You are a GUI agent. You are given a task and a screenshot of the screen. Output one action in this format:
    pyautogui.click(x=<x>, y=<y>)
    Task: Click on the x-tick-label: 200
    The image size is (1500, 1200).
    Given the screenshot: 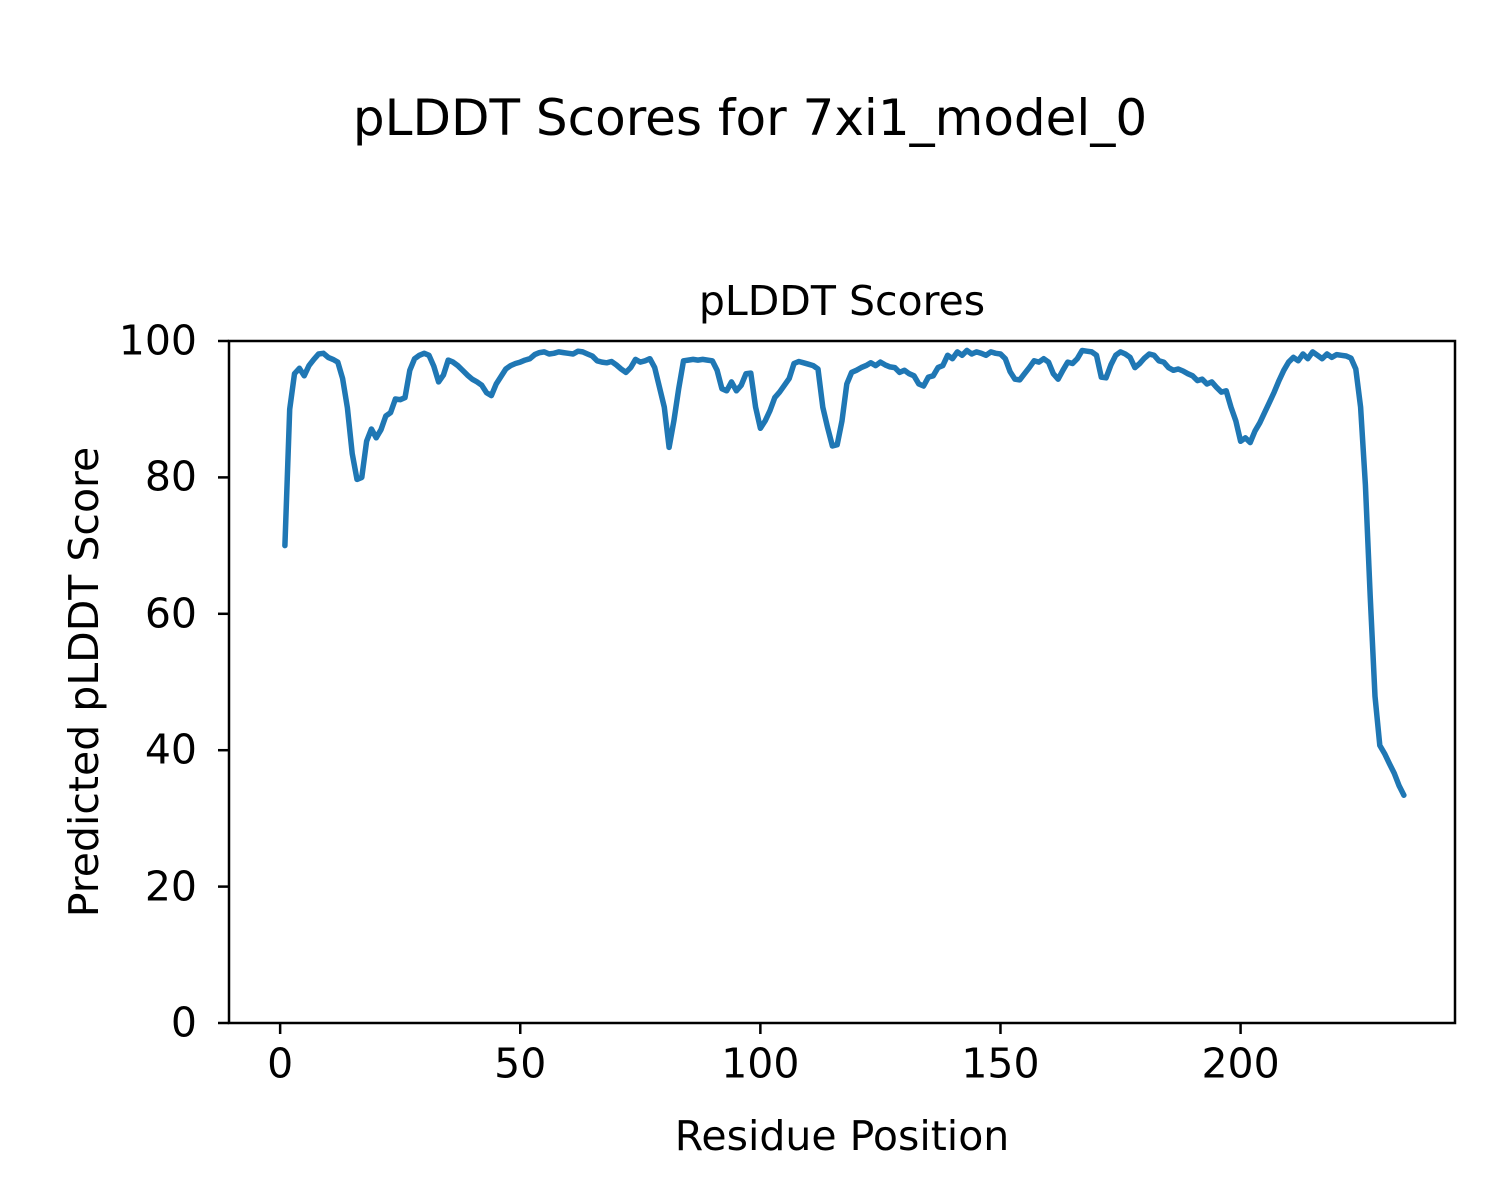 What is the action you would take?
    pyautogui.click(x=1240, y=1063)
    